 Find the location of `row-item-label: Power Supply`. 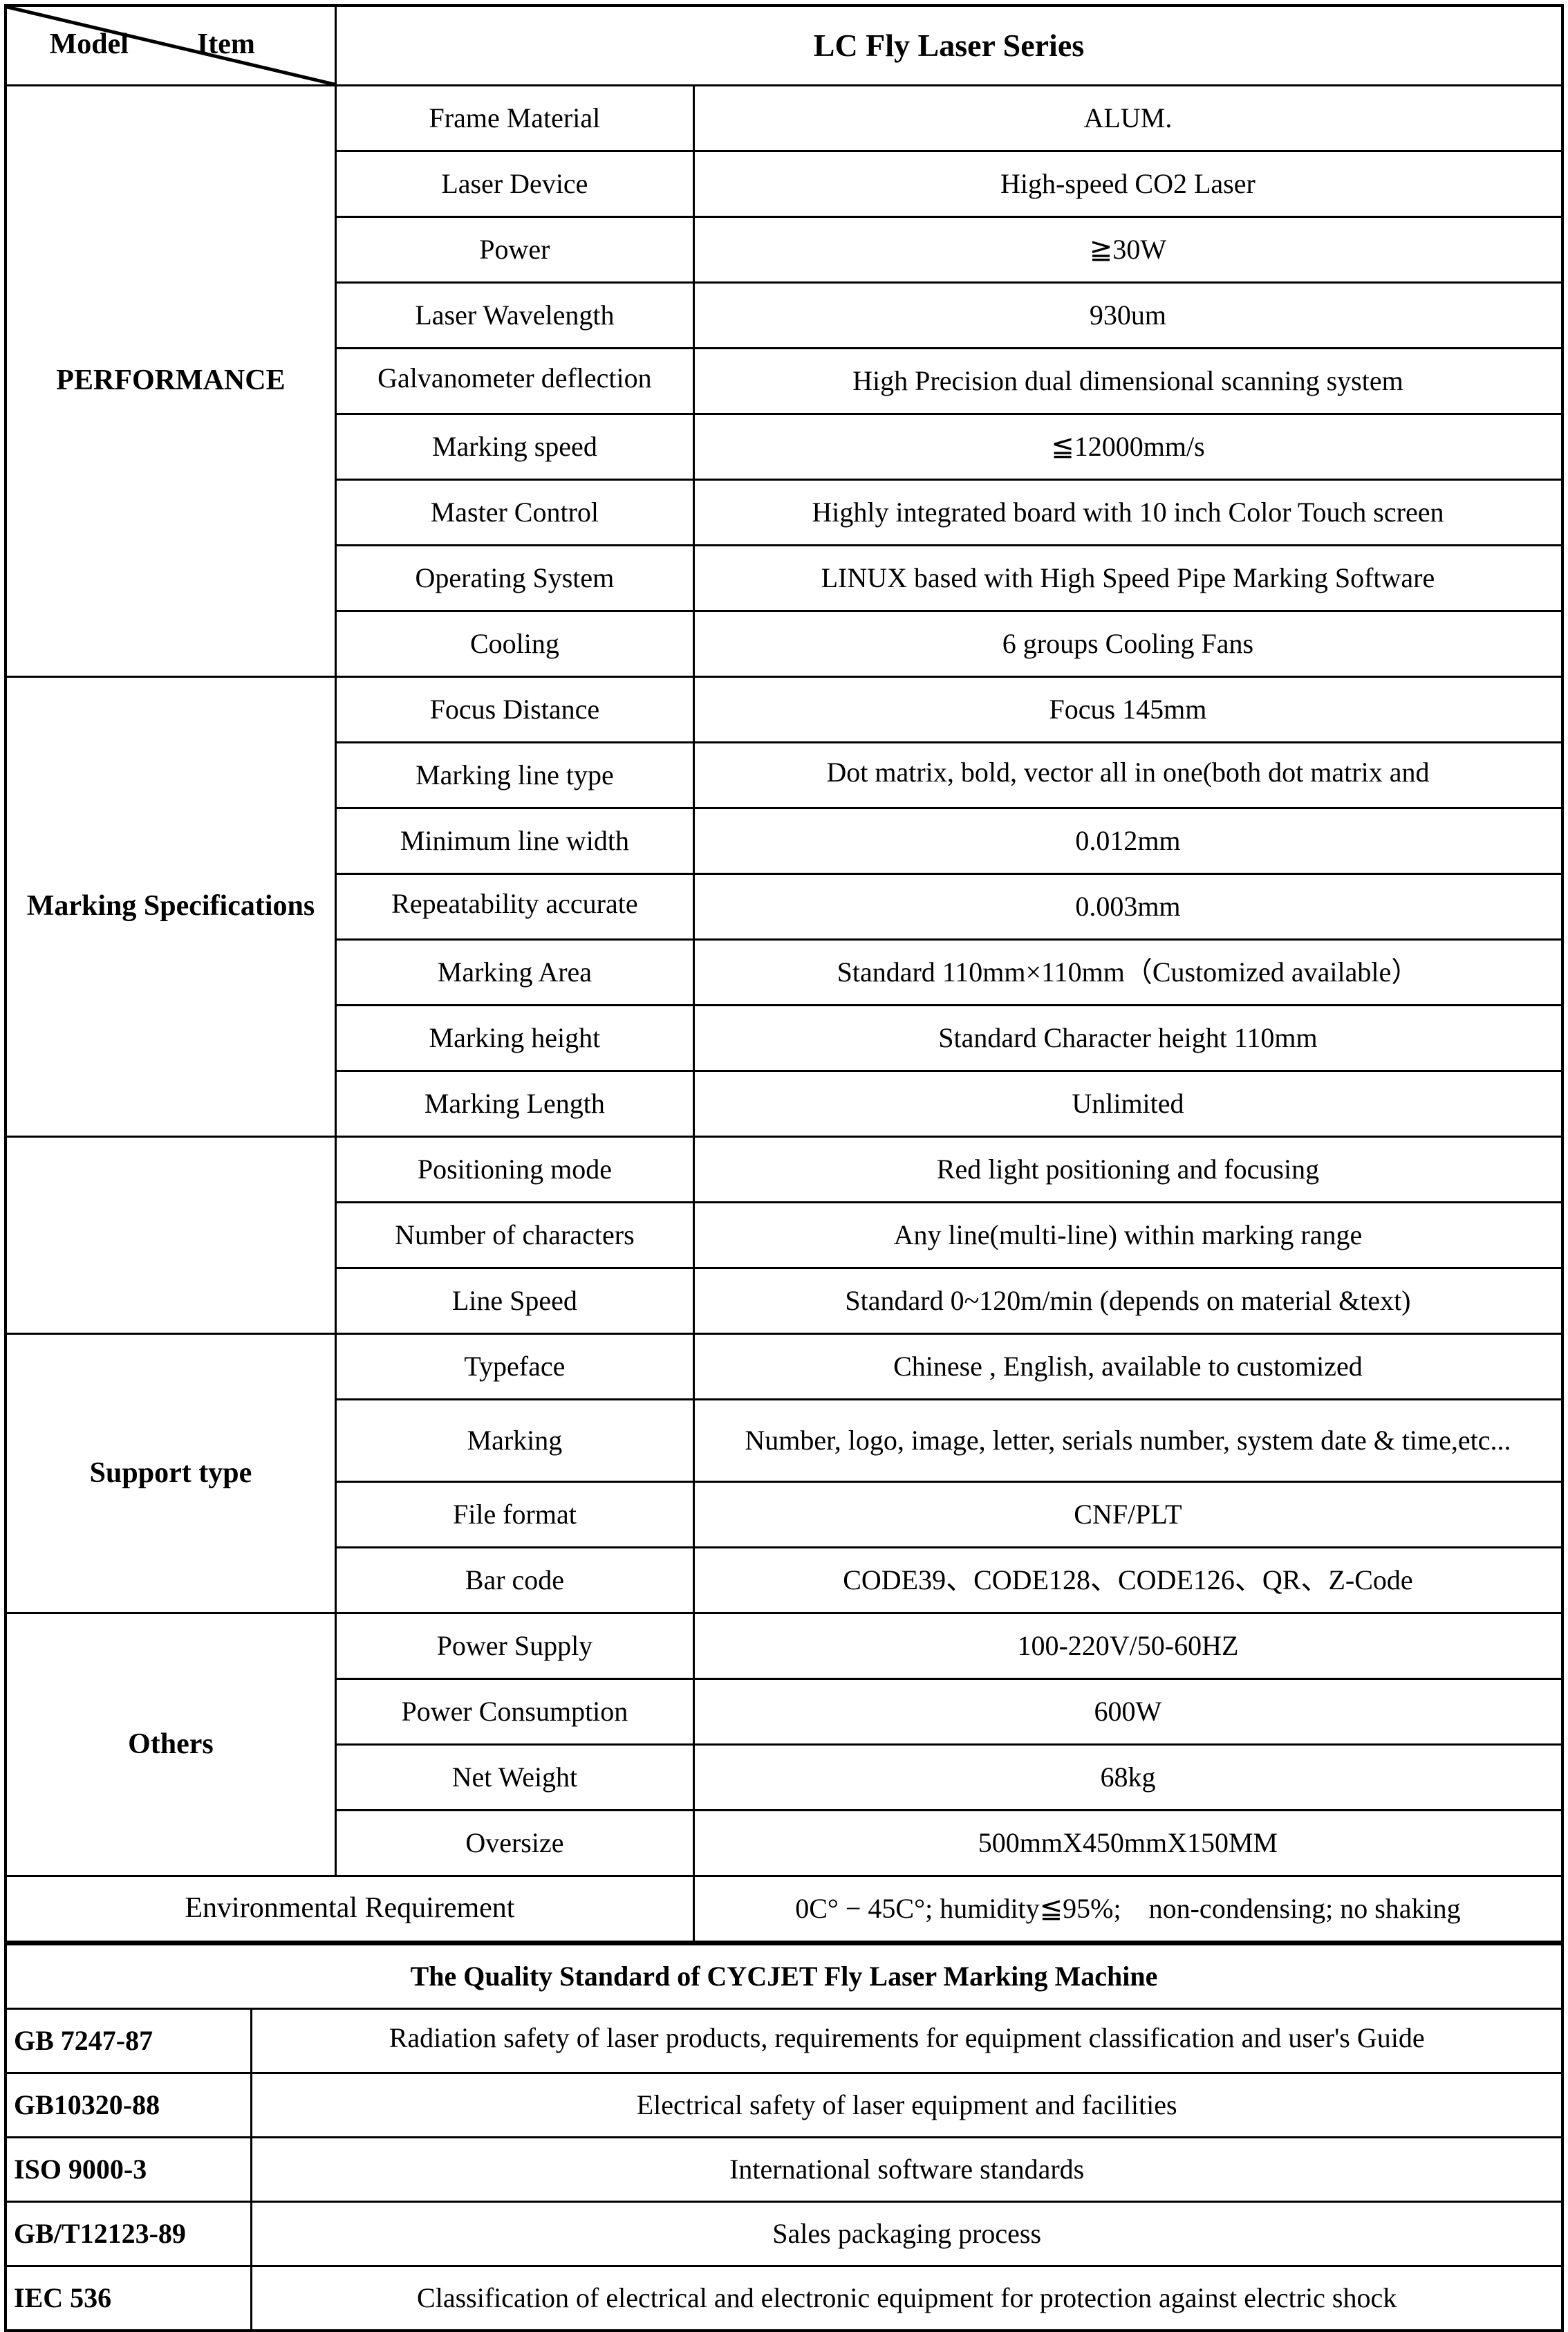

row-item-label: Power Supply is located at coordinates (514, 1646).